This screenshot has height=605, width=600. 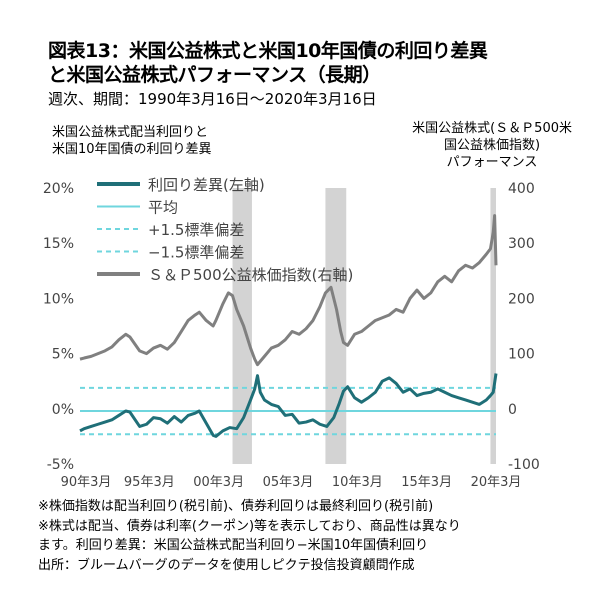 What do you see at coordinates (132, 141) in the screenshot?
I see `y-axis-title-left: 米国公益株式配当利回りと 米国10年国債の利回り差異` at bounding box center [132, 141].